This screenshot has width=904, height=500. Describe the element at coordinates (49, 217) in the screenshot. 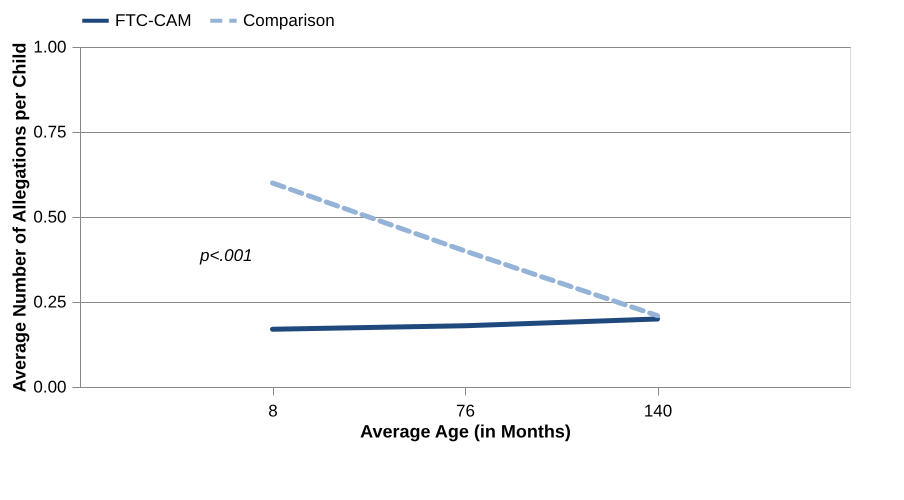

I see `y-tick-label: 0.50` at that location.